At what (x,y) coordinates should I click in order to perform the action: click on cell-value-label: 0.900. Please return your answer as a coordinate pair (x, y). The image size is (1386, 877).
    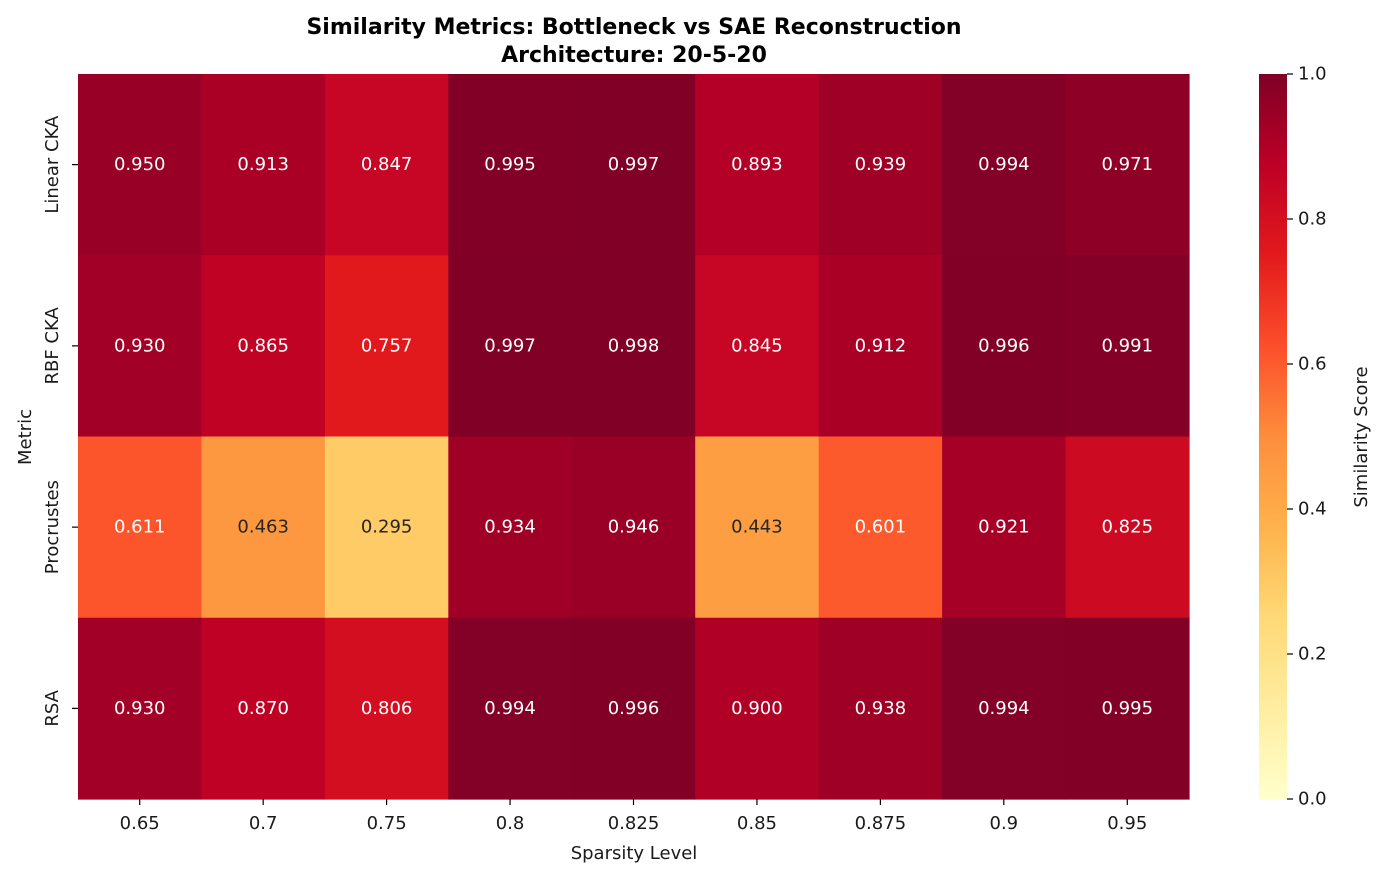
    Looking at the image, I should click on (757, 708).